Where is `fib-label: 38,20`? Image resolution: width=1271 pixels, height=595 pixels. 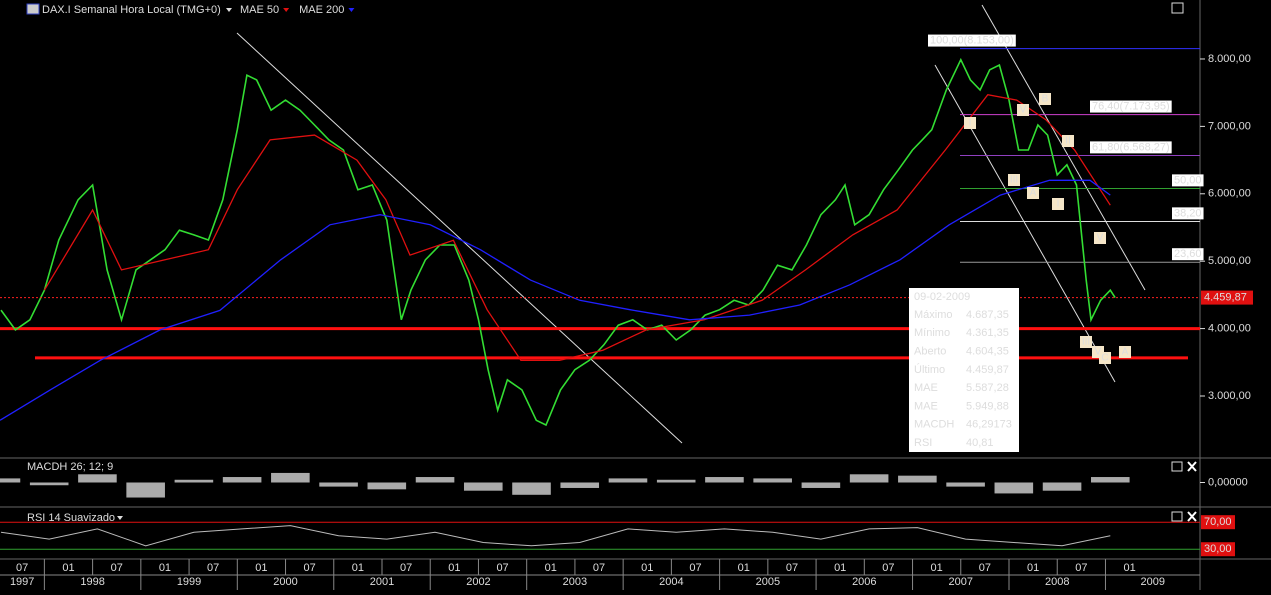 fib-label: 38,20 is located at coordinates (1188, 213).